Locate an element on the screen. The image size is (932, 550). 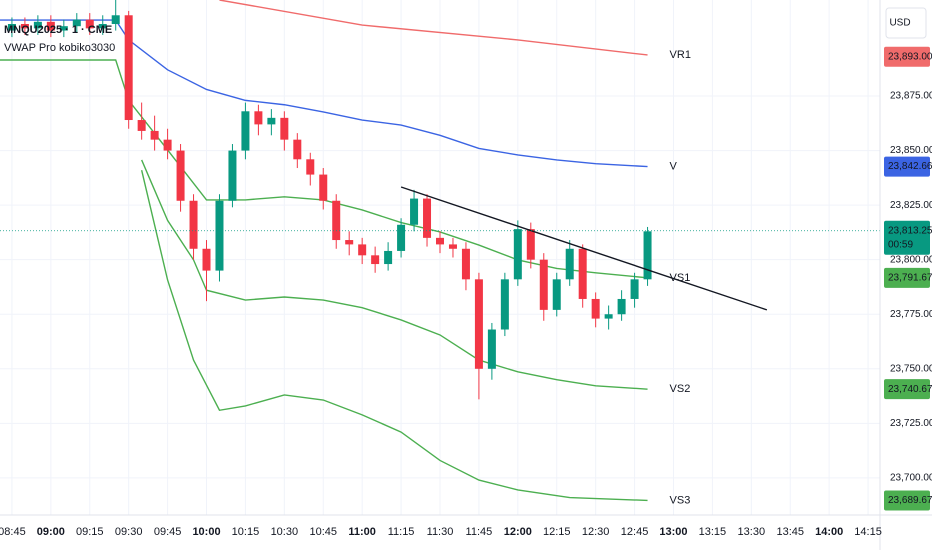
y-tick-label: 23,775.00 is located at coordinates (911, 314).